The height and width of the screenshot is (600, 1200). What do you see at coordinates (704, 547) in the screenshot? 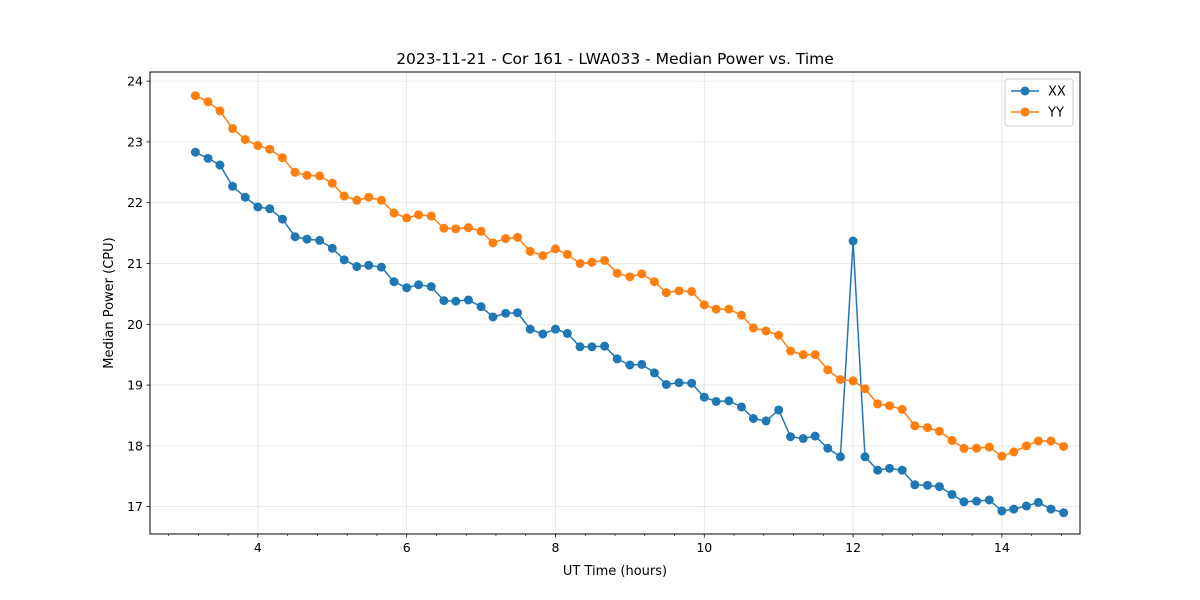
I see `x-tick-label: 10` at bounding box center [704, 547].